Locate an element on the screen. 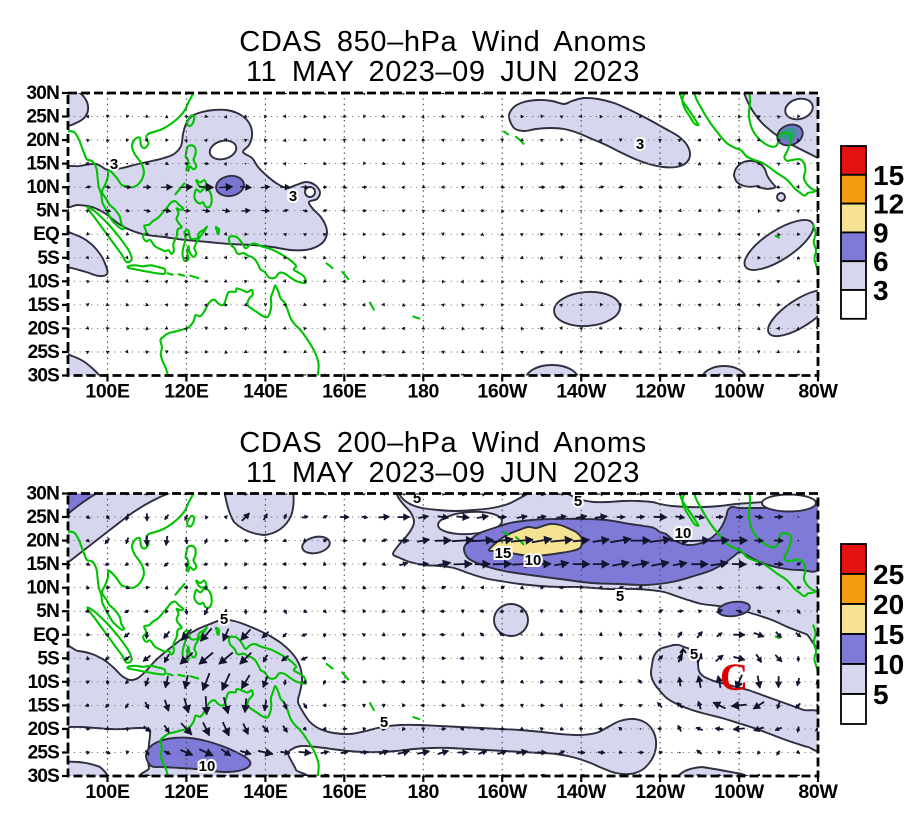 This screenshot has height=828, width=924. svg-text: 20 is located at coordinates (888, 604).